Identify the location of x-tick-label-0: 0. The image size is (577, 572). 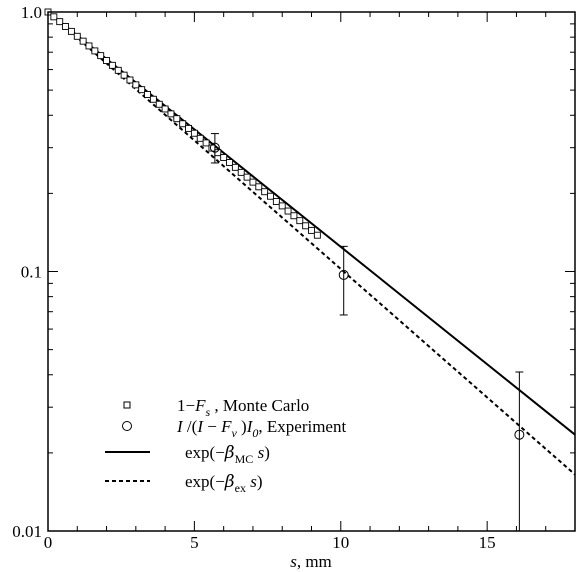
(48, 542).